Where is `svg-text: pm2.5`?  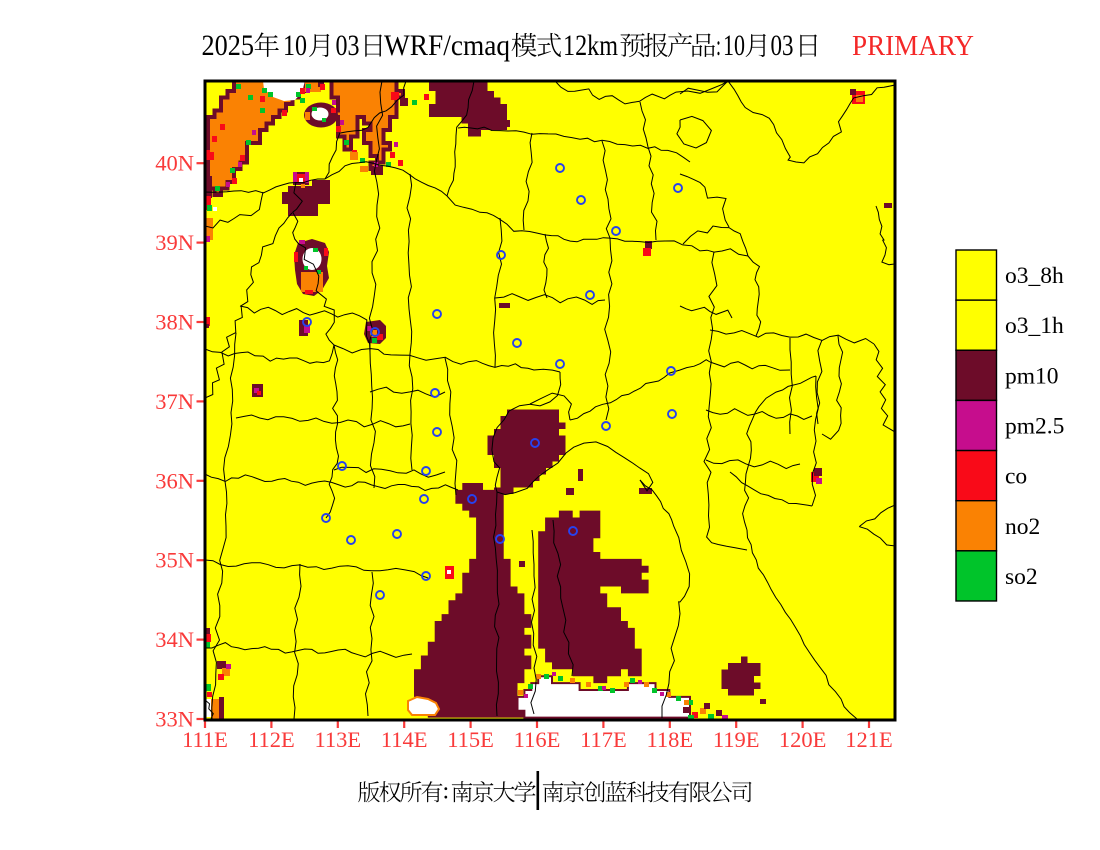 svg-text: pm2.5 is located at coordinates (1034, 427).